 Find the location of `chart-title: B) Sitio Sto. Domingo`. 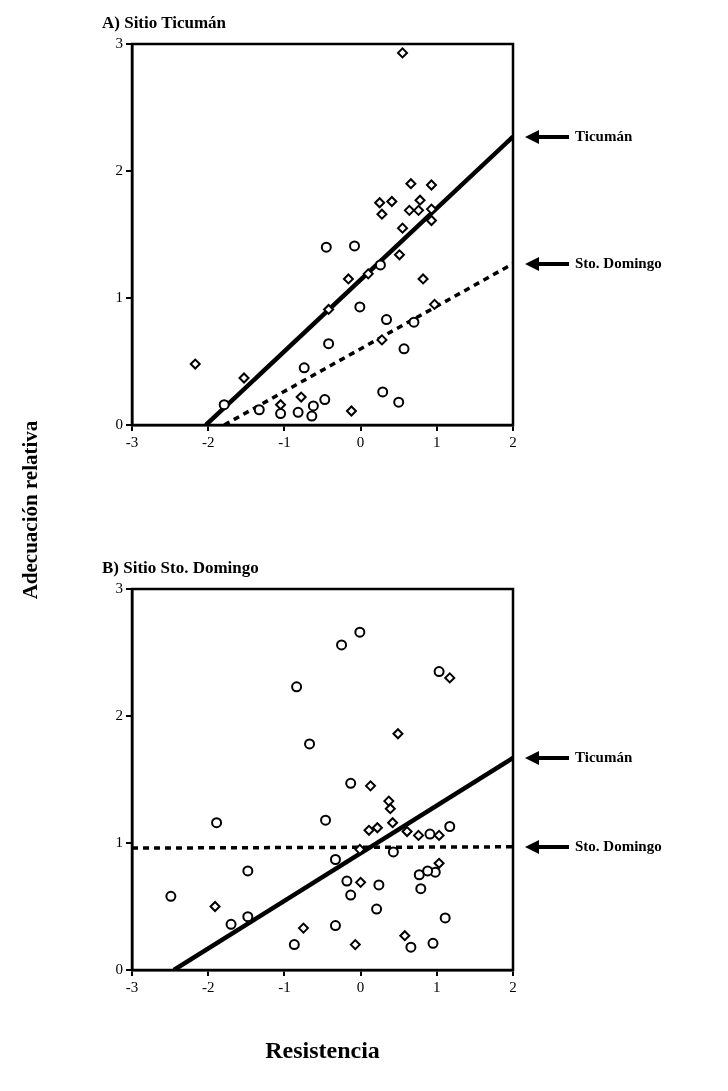

chart-title: B) Sitio Sto. Domingo is located at coordinates (180, 567).